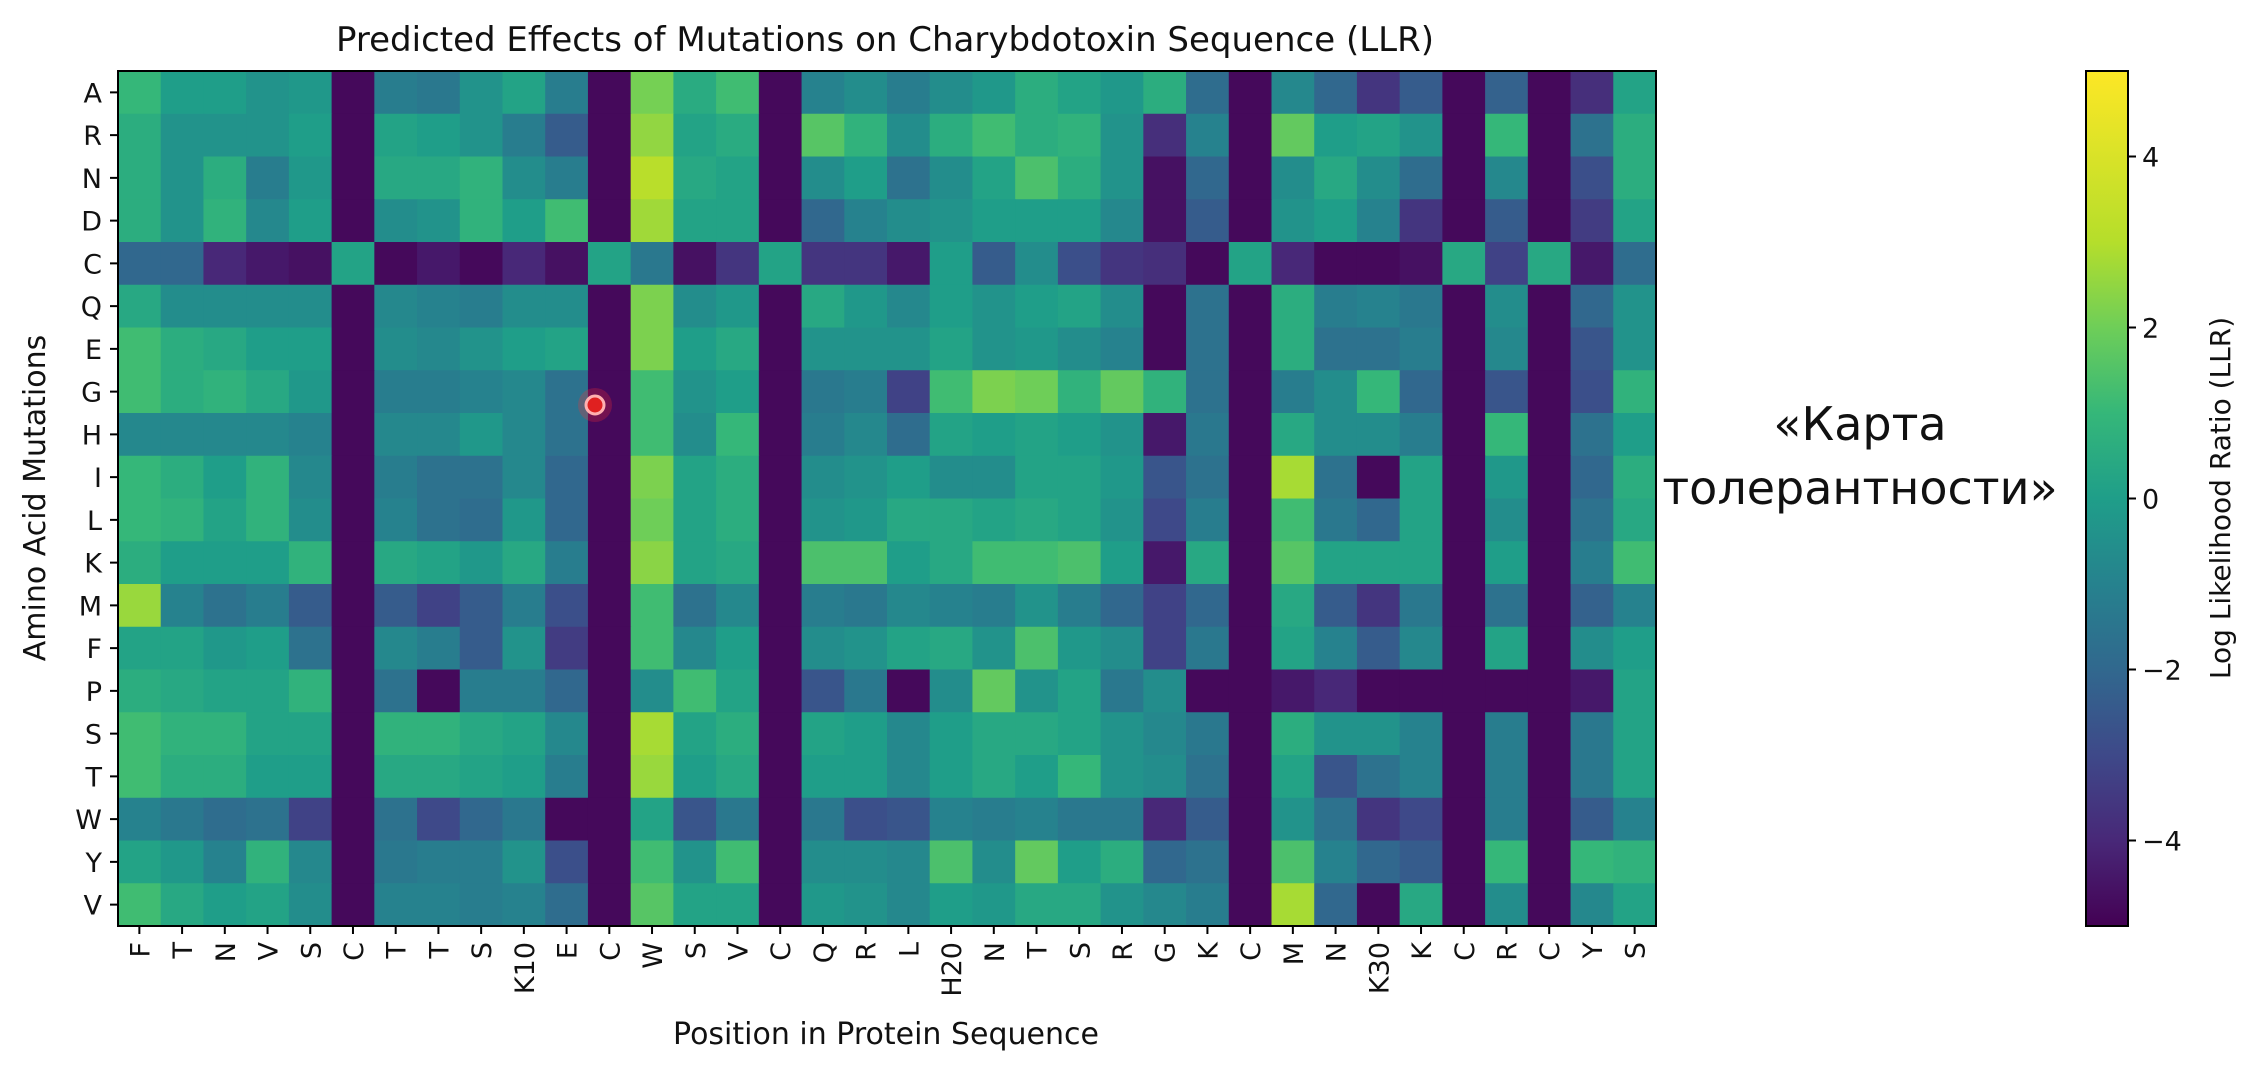 The width and height of the screenshot is (2243, 1069). Describe the element at coordinates (2150, 329) in the screenshot. I see `colorbar-tick-label: 2` at that location.